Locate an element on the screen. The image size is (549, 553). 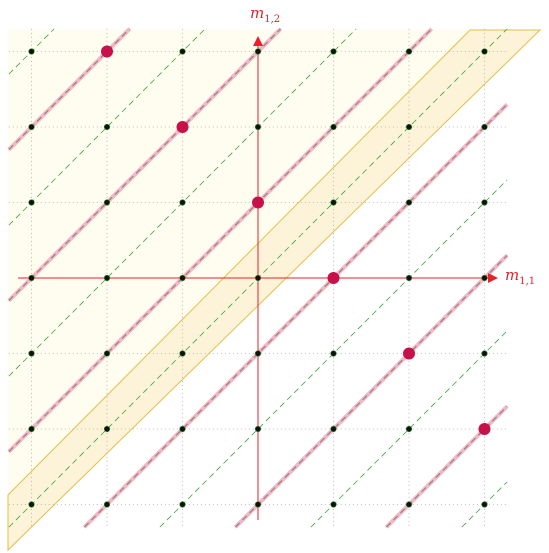
highlight-diagonal-core is located at coordinates (446, 466).